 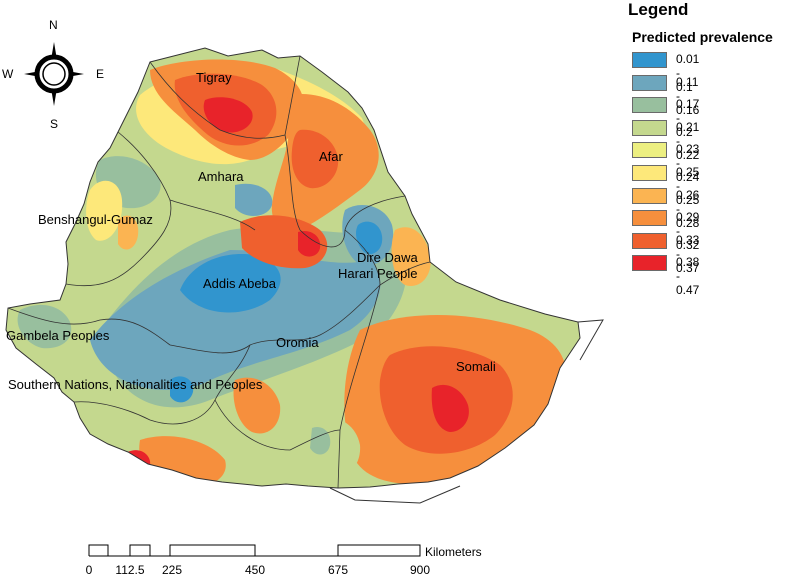 What do you see at coordinates (395, 494) in the screenshot?
I see `neighbor-boundary-south` at bounding box center [395, 494].